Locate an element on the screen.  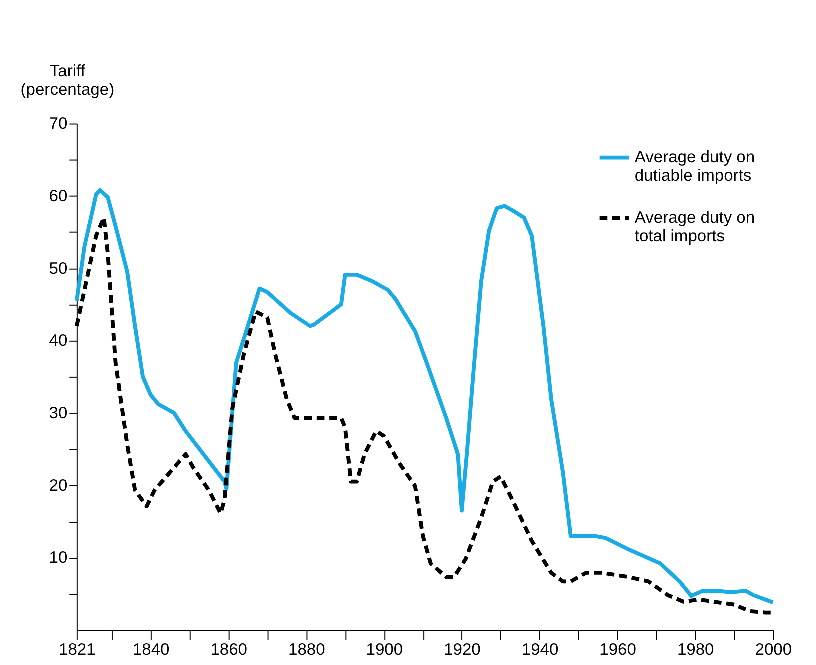
x-tick-label: 1940 is located at coordinates (540, 649).